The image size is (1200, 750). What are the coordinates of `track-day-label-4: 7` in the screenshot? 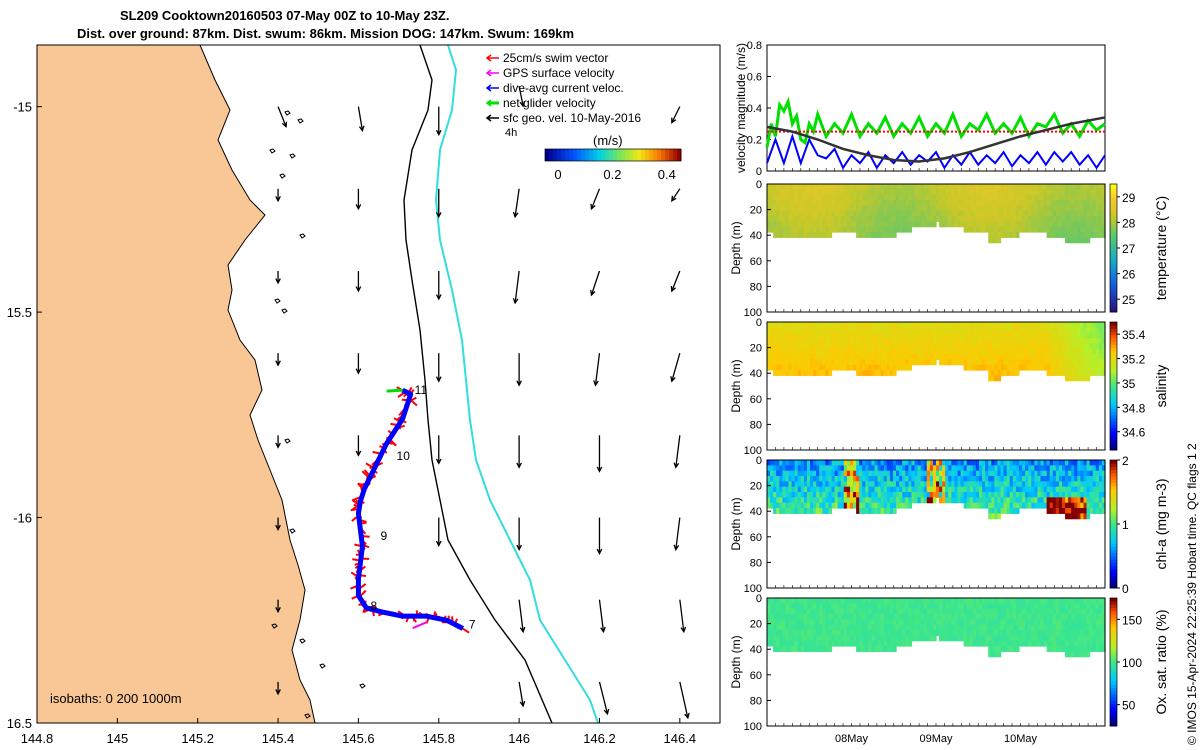 It's located at (472, 624).